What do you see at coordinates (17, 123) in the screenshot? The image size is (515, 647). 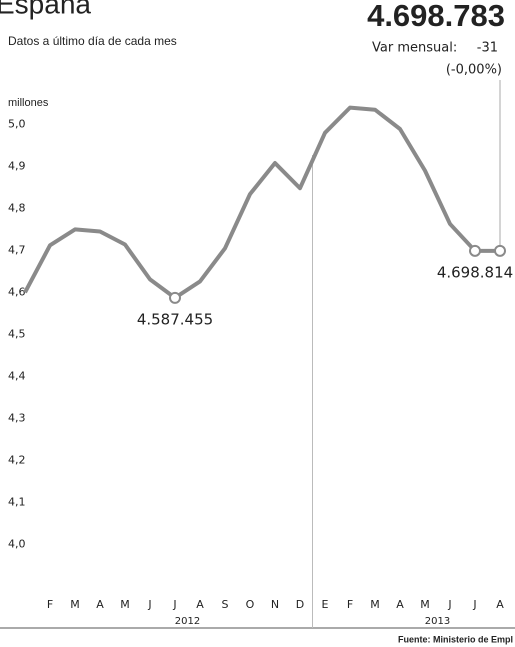 I see `y-tick-label: 5,0` at bounding box center [17, 123].